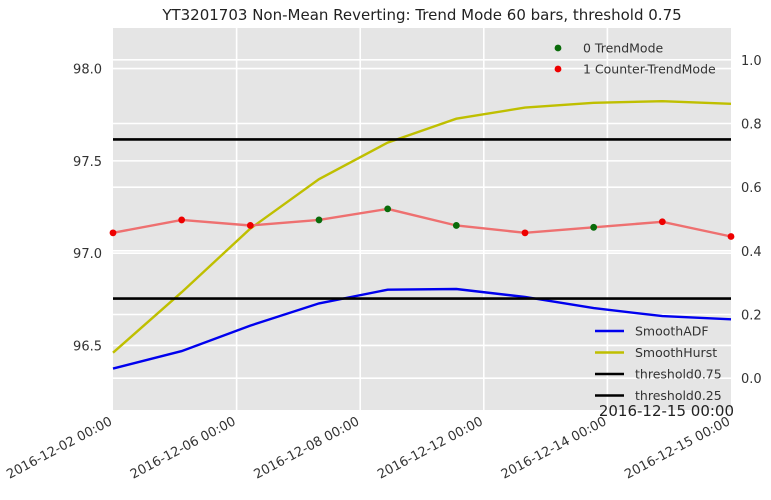 The height and width of the screenshot is (500, 771). What do you see at coordinates (751, 188) in the screenshot?
I see `right-tick-label: 0.6` at bounding box center [751, 188].